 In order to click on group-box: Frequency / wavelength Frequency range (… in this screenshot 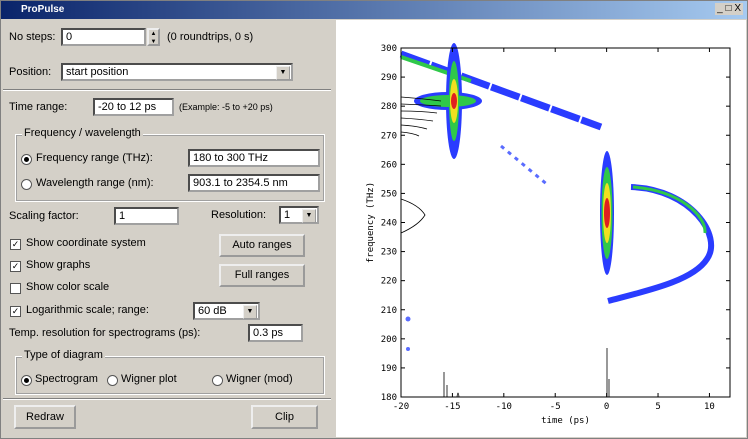, I will do `click(170, 164)`.